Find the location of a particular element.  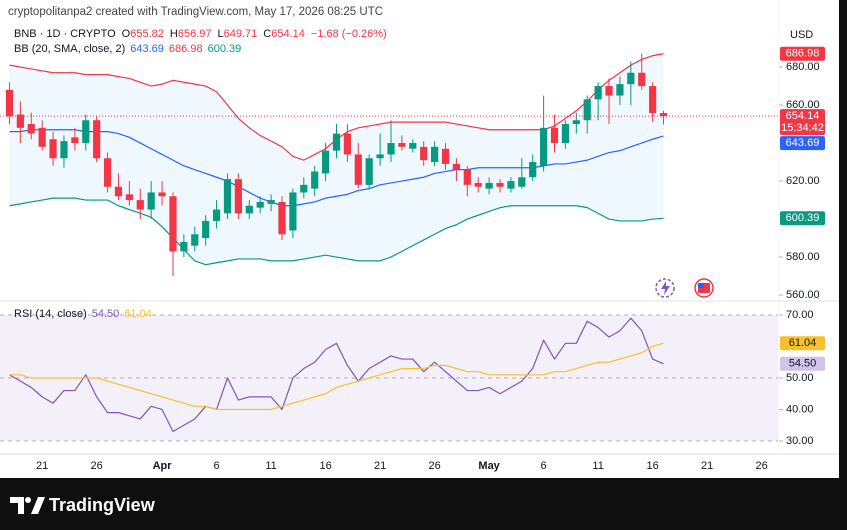

ohlc-label: H is located at coordinates (174, 34).